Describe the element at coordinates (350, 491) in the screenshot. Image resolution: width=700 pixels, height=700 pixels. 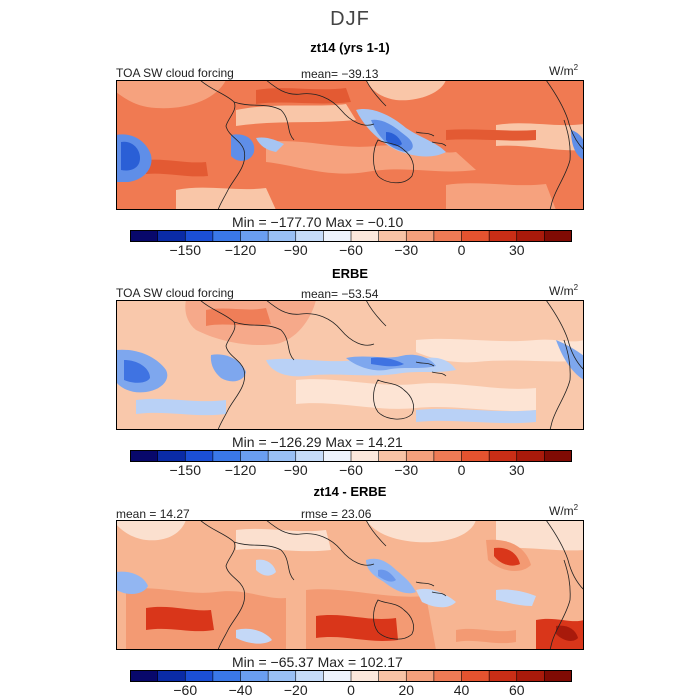
I see `panel-3-title: zt14 - ERBE` at that location.